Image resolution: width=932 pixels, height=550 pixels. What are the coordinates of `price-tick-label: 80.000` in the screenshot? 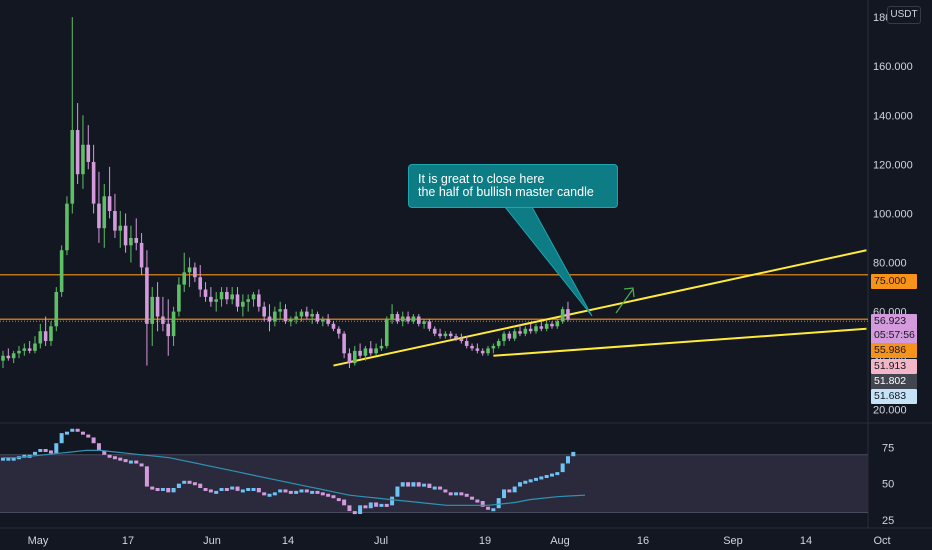 It's located at (890, 264).